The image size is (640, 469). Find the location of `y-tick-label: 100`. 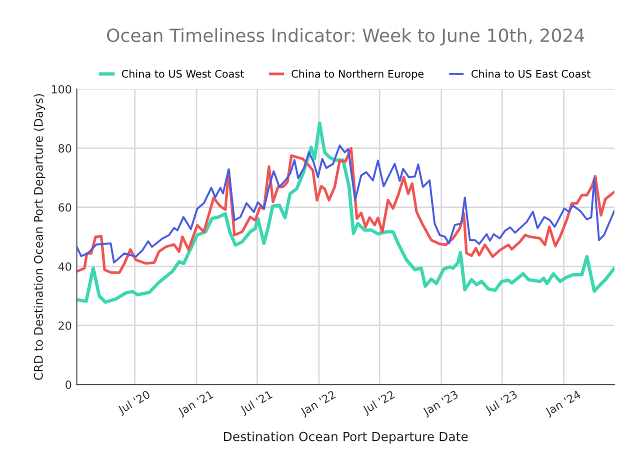

y-tick-label: 100 is located at coordinates (62, 89).